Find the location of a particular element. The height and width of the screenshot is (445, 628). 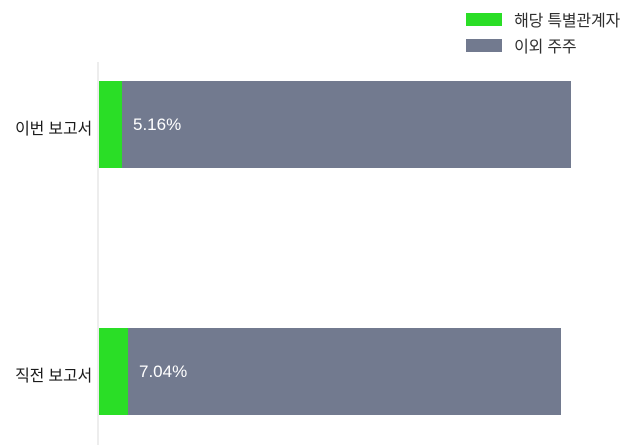

category-axis-line is located at coordinates (98, 253).